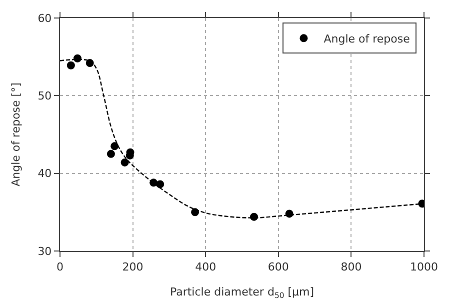  I want to click on y-tick-label: 30, so click(45, 251).